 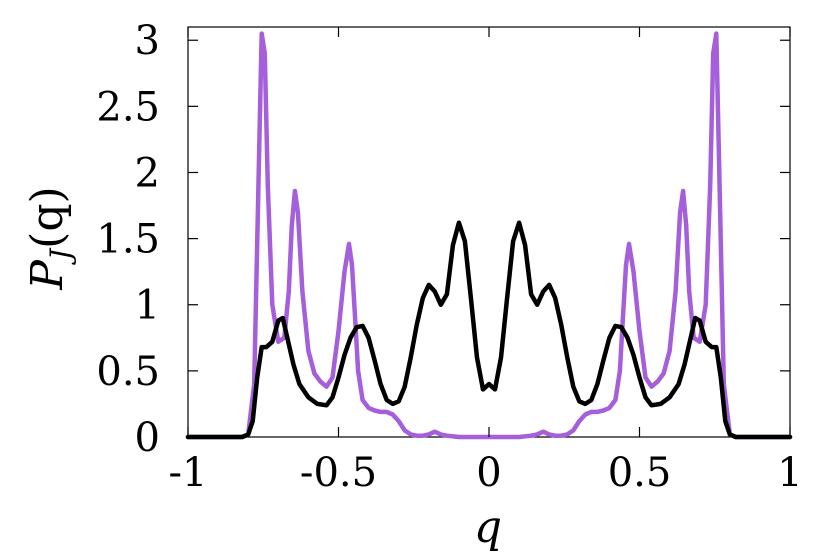 What do you see at coordinates (789, 473) in the screenshot?
I see `x-tick-label: 1` at bounding box center [789, 473].